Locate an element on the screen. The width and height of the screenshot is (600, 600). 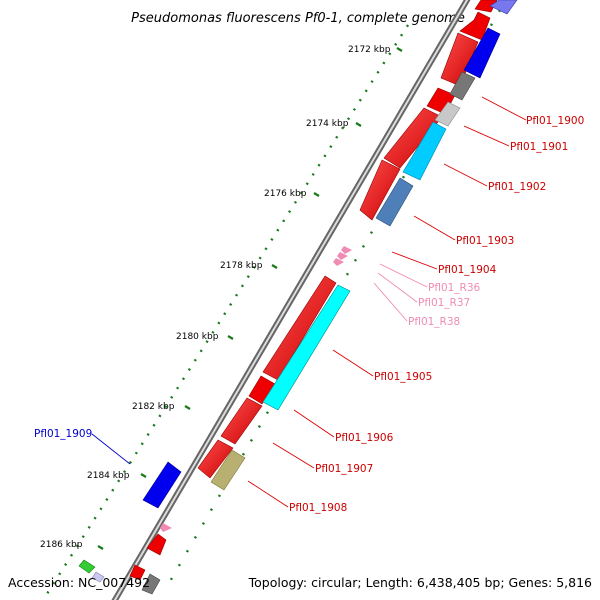
scale-tick-label: 2186 kbp is located at coordinates (61, 545).